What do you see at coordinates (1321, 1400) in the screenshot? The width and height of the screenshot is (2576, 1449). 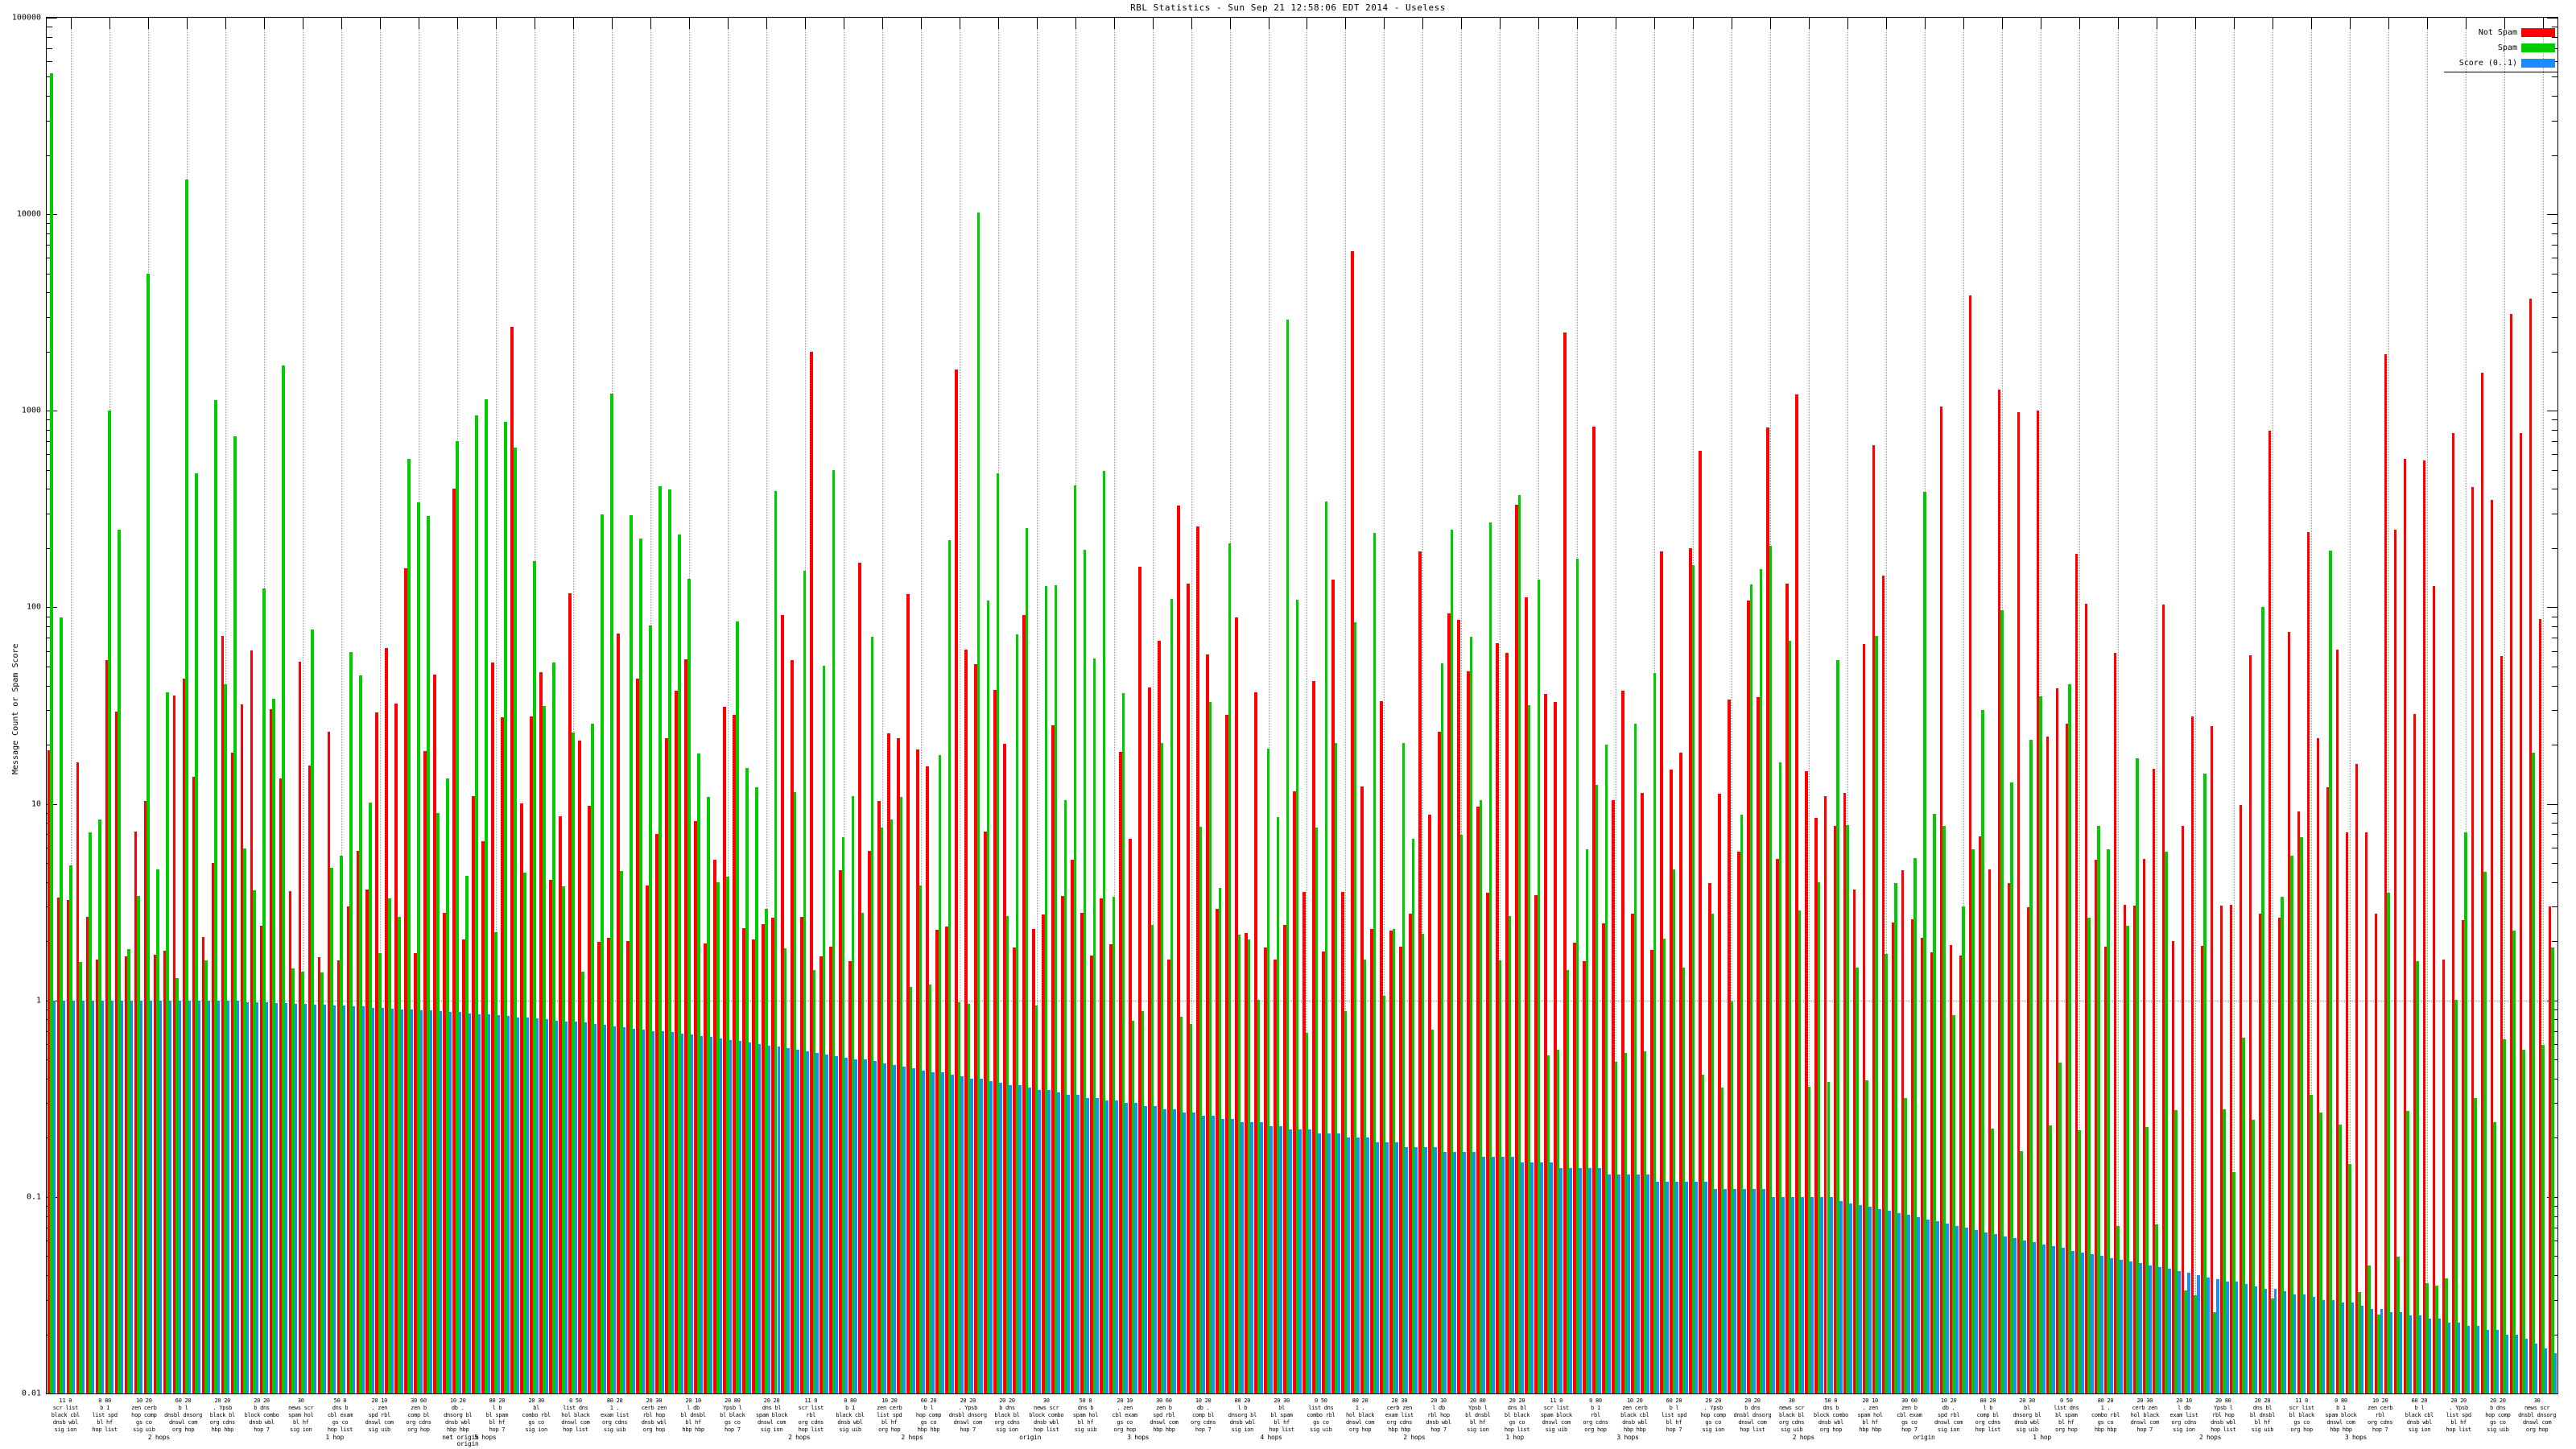 I see `x-tick-label-line: 0 50` at bounding box center [1321, 1400].